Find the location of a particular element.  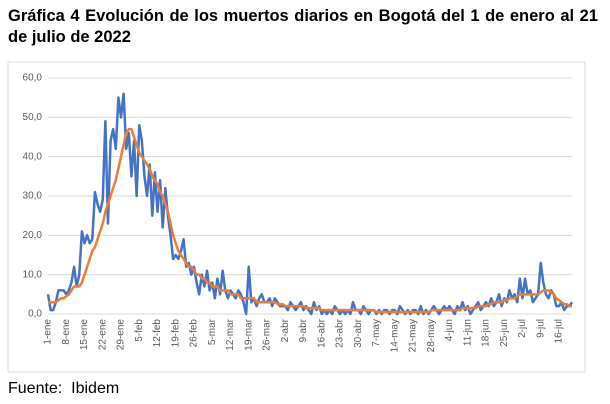

x-tick-label: 26-mar is located at coordinates (267, 334).